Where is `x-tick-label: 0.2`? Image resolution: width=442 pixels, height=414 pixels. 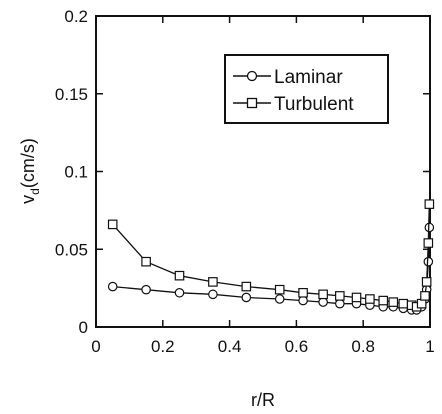 x-tick-label: 0.2 is located at coordinates (163, 346).